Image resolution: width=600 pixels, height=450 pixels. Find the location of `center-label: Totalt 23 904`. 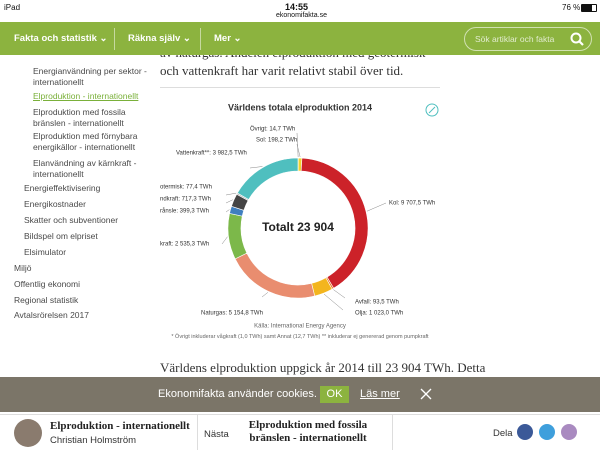

center-label: Totalt 23 904 is located at coordinates (298, 227).